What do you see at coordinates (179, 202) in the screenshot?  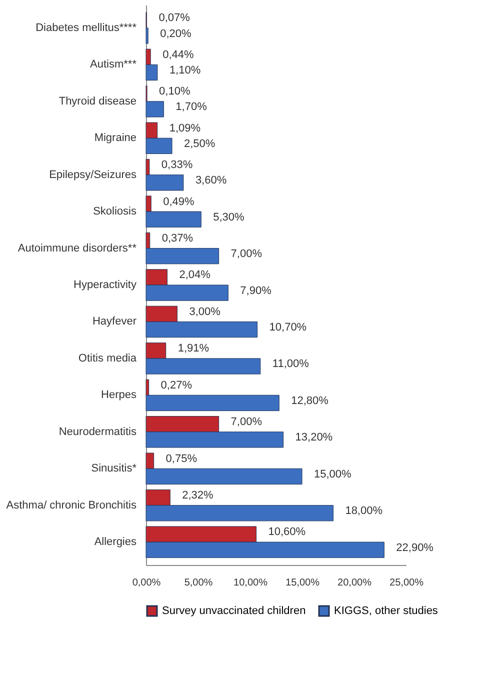 I see `data-label: 0,49%` at bounding box center [179, 202].